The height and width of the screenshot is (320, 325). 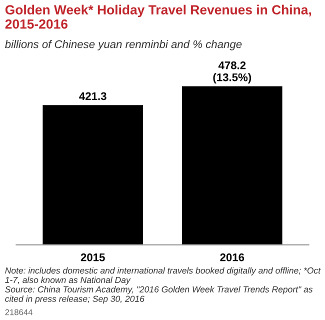 I want to click on x-tick-label: 2015, so click(x=92, y=257).